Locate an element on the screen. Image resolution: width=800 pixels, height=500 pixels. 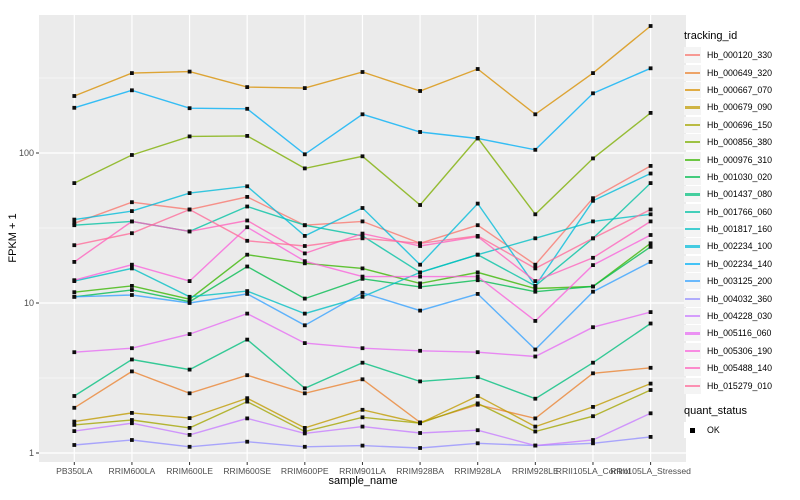
legend-item: Hb_000120_330 is located at coordinates (742, 55).